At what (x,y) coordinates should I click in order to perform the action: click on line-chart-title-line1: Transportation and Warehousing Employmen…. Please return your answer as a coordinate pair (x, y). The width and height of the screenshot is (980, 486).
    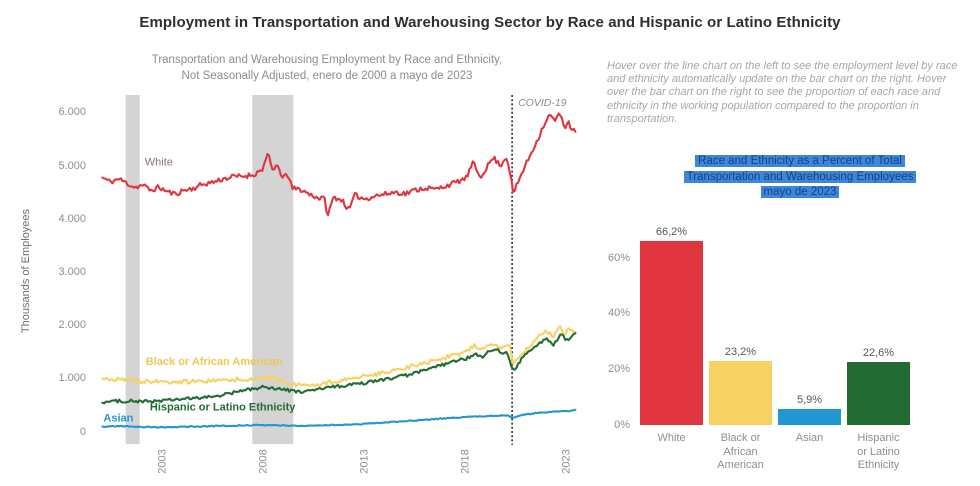
    Looking at the image, I should click on (327, 60).